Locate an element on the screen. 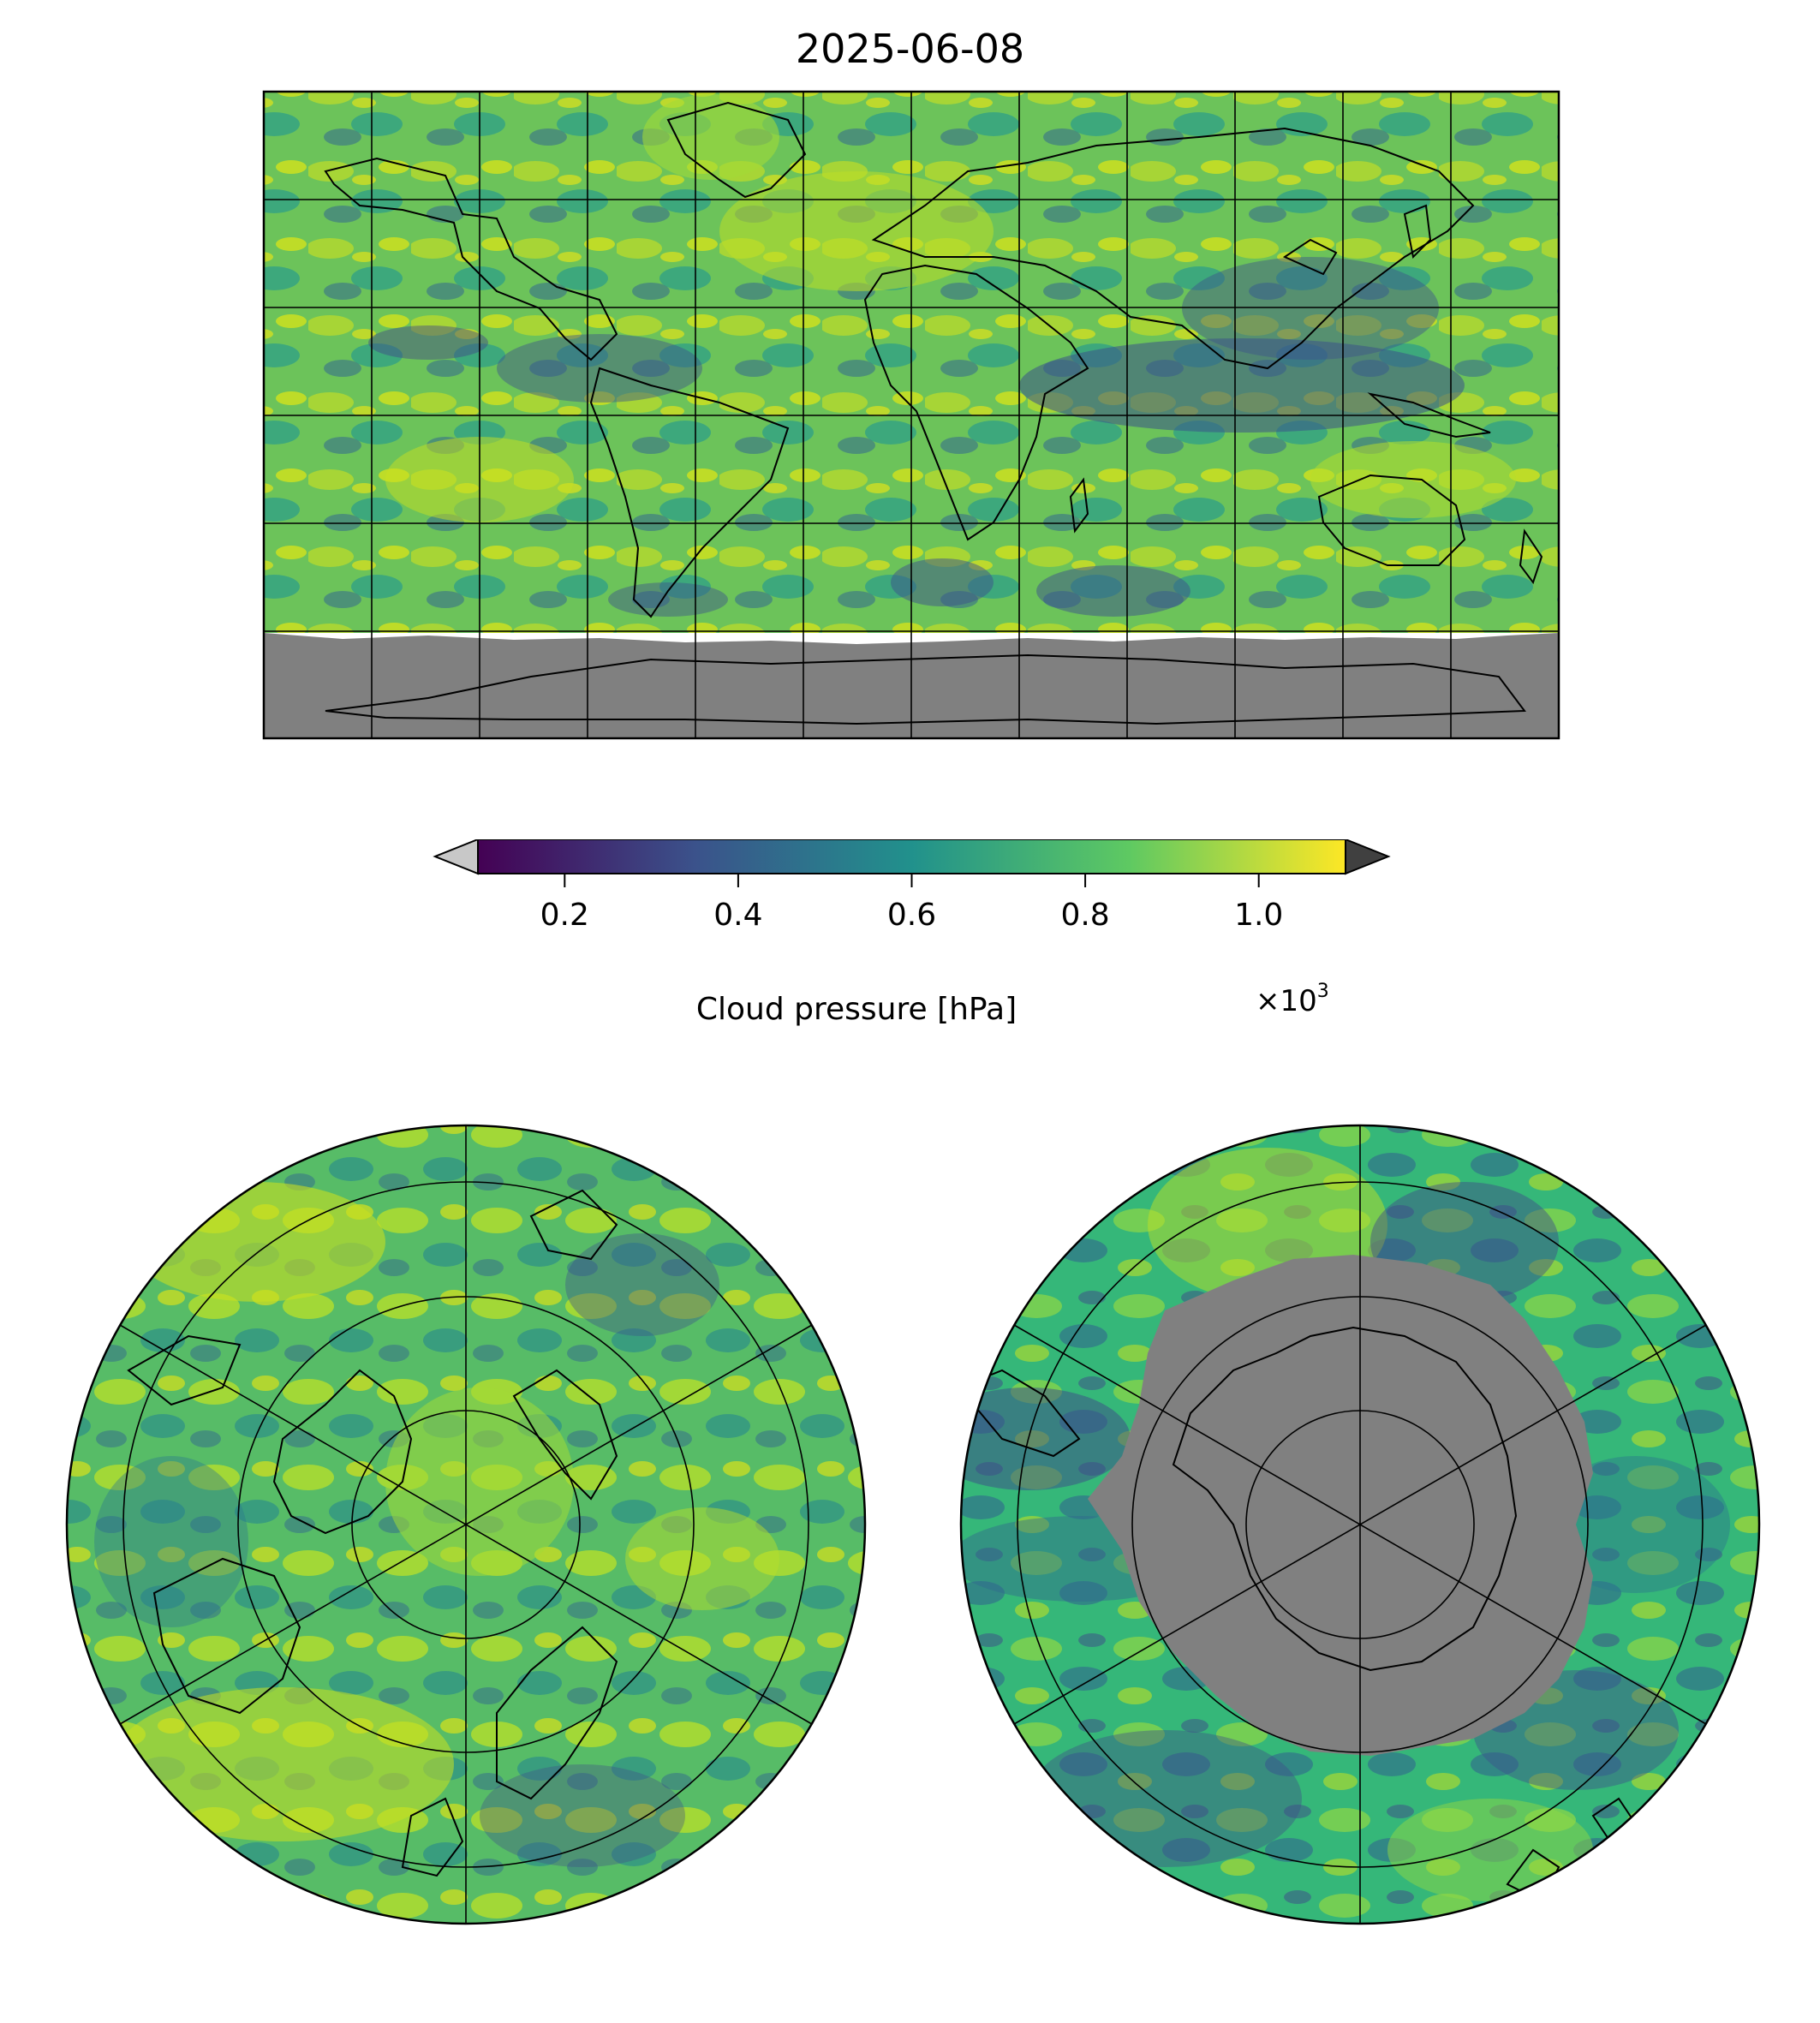 This screenshot has height=2023, width=1820. colorbar-under-extension is located at coordinates (456, 857).